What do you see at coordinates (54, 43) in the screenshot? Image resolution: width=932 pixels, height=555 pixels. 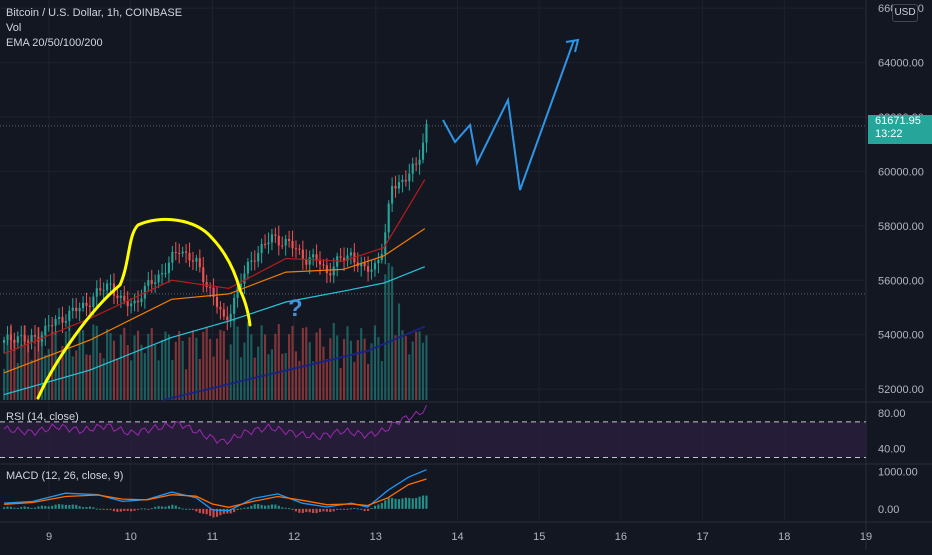 I see `ema-indicator-label: EMA 20/50/100/200` at bounding box center [54, 43].